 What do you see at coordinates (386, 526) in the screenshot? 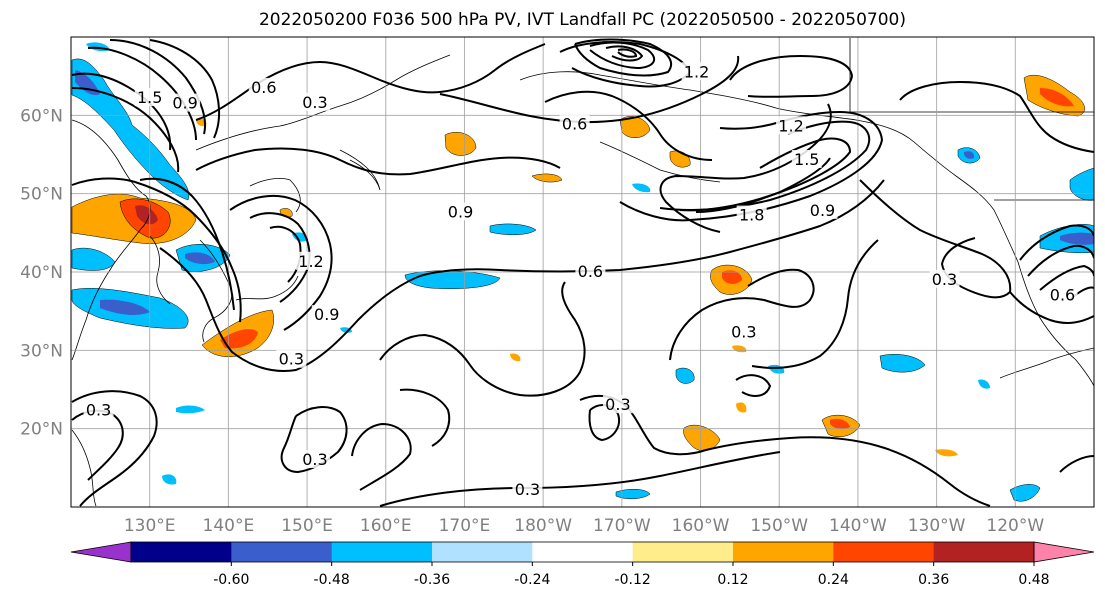
I see `lon-tick-label: 160°E` at bounding box center [386, 526].